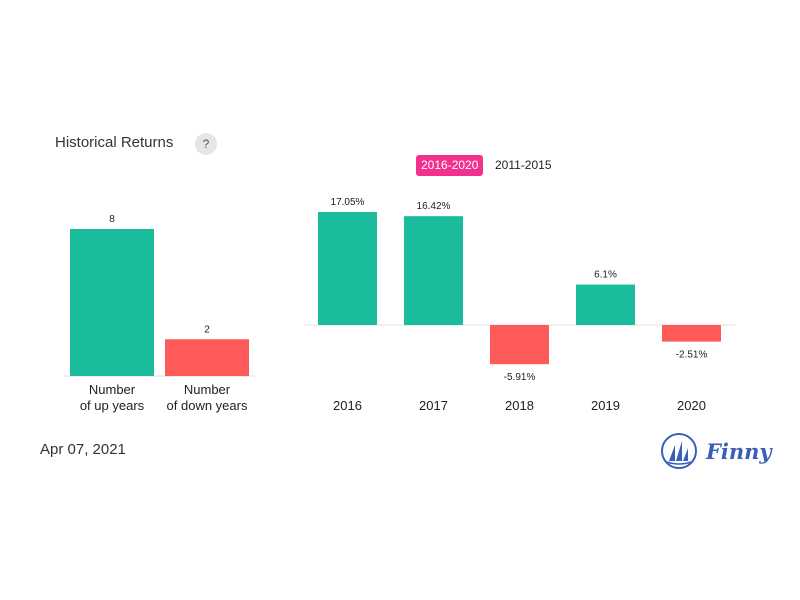 This screenshot has height=600, width=800. I want to click on bar-return-label-2018: -5.91%, so click(520, 377).